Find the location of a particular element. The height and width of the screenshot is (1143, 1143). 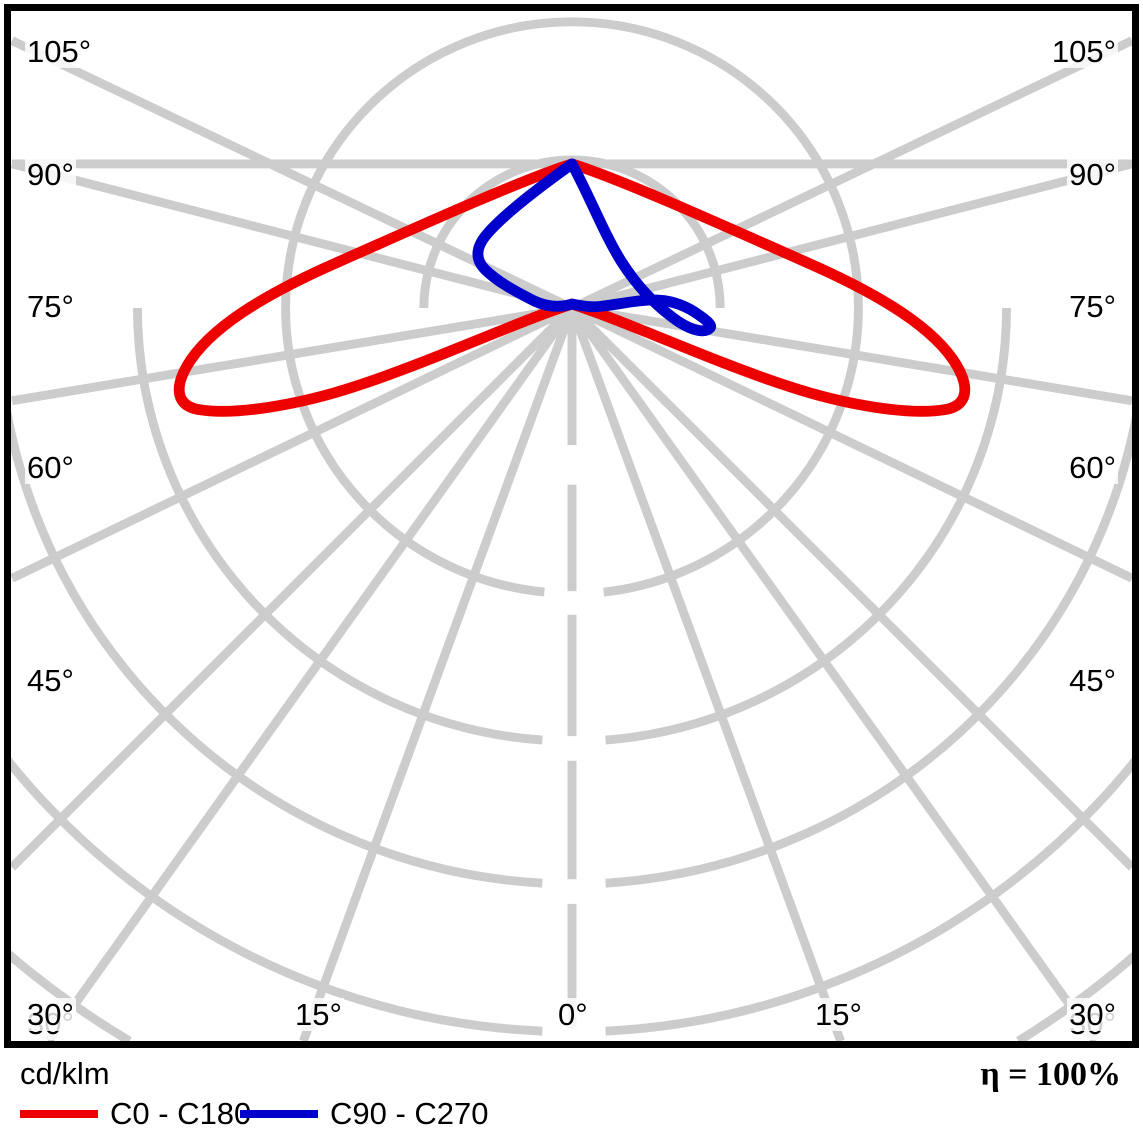

angle-label-left-60: 60° is located at coordinates (50, 467).